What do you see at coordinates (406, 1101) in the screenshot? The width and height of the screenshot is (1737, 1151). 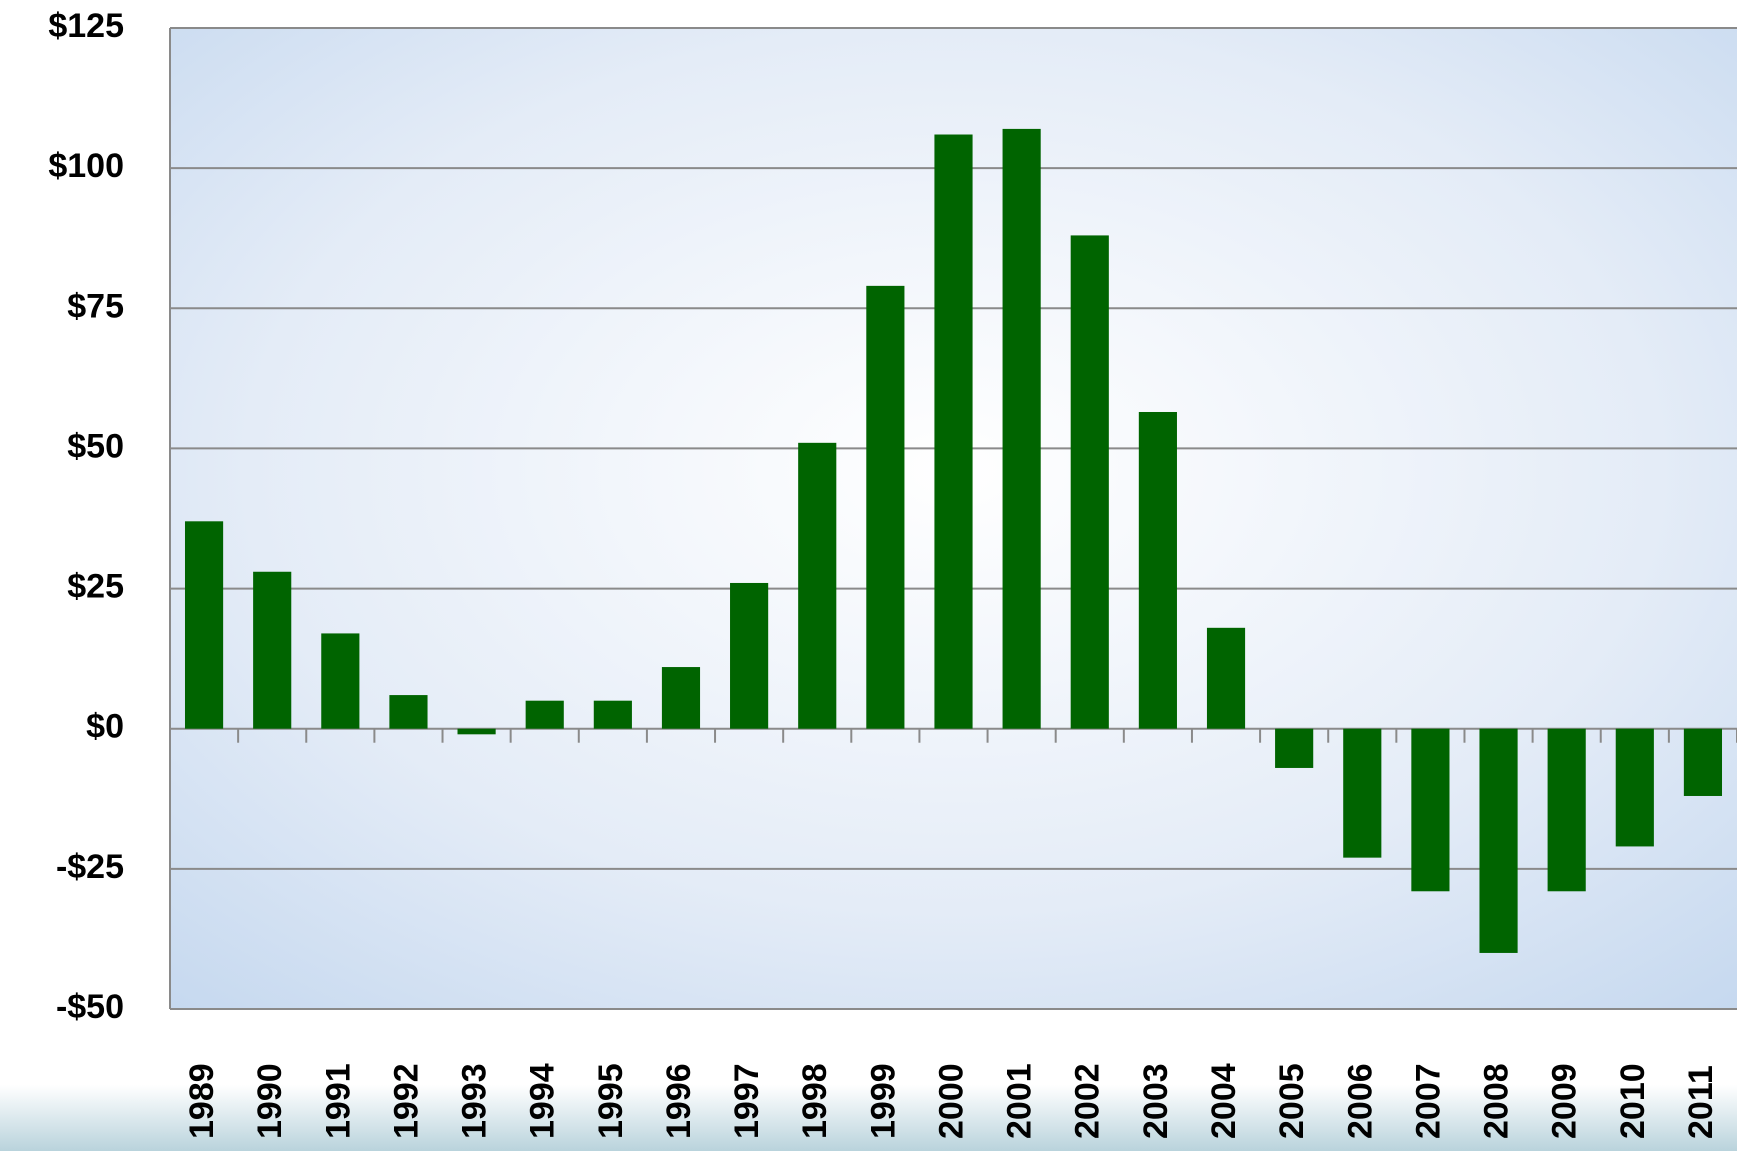 I see `x-tick-label: 1992` at bounding box center [406, 1101].